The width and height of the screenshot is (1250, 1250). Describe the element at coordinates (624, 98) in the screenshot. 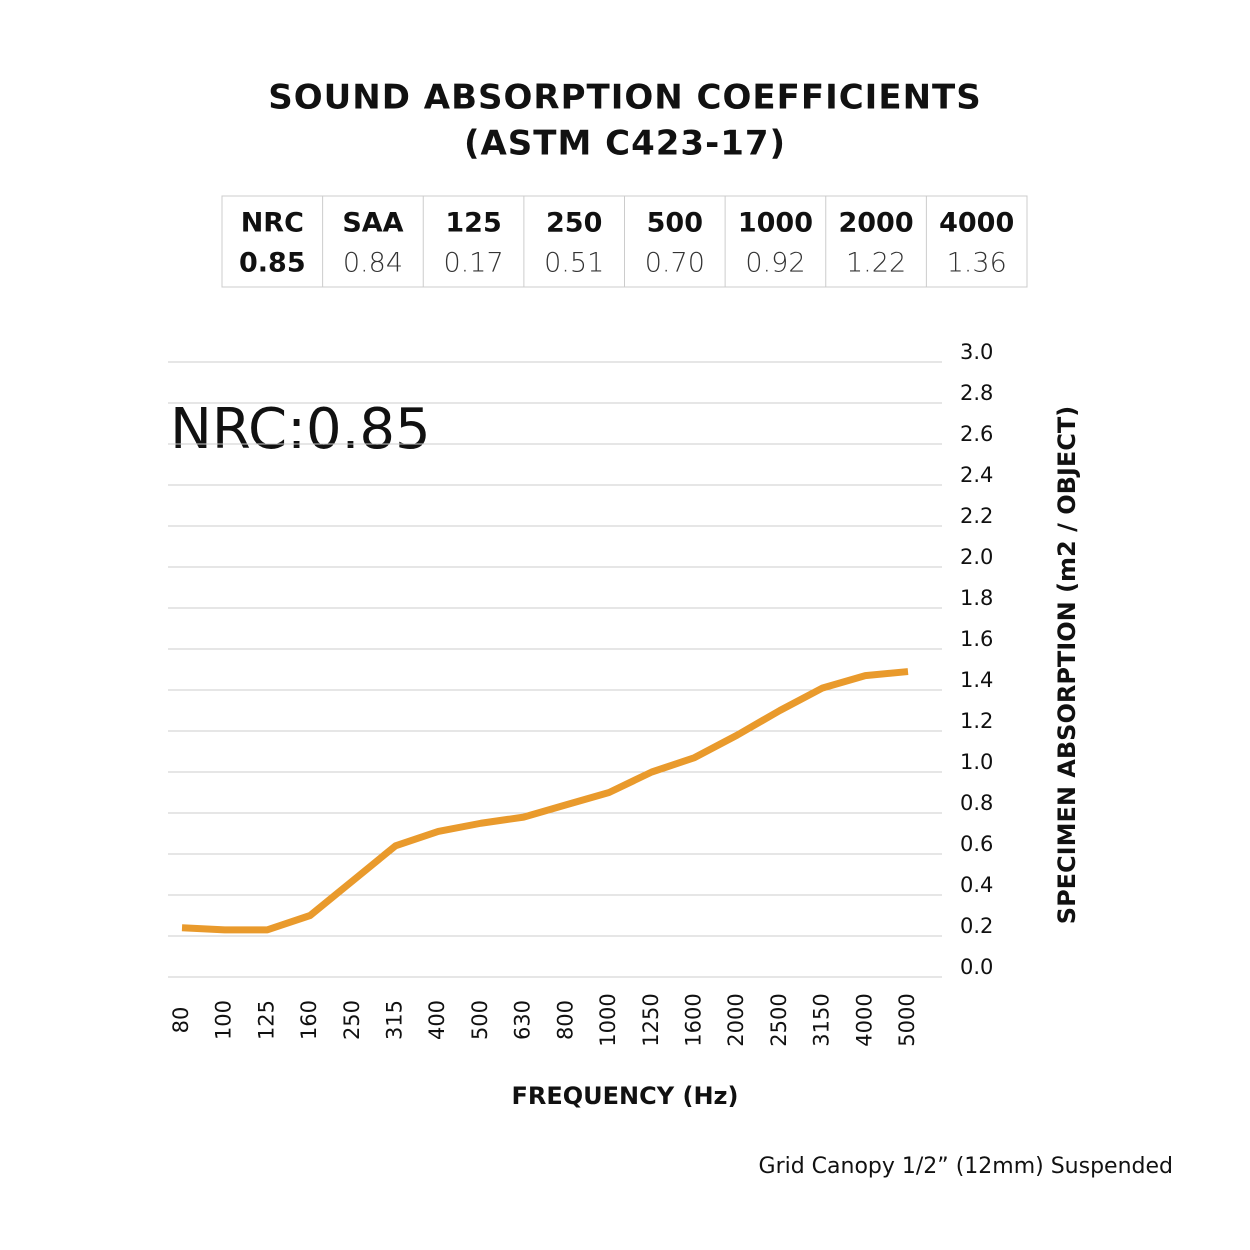

I see `chart-title: SOUND ABSORPTION COEFFICIENTS` at that location.